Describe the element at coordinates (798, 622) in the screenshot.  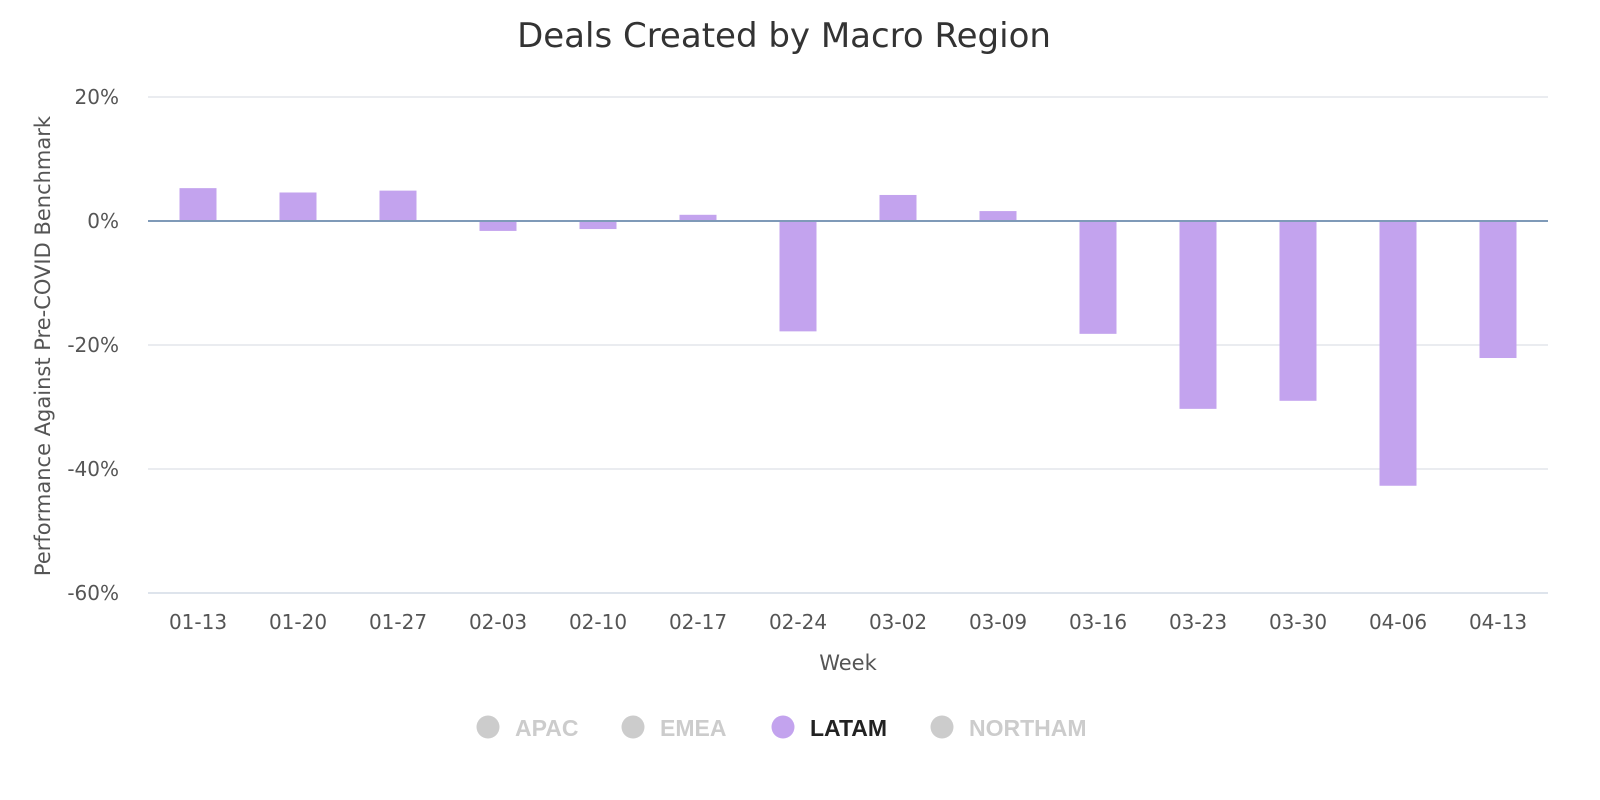
I see `x-tick-label: 02-24` at that location.